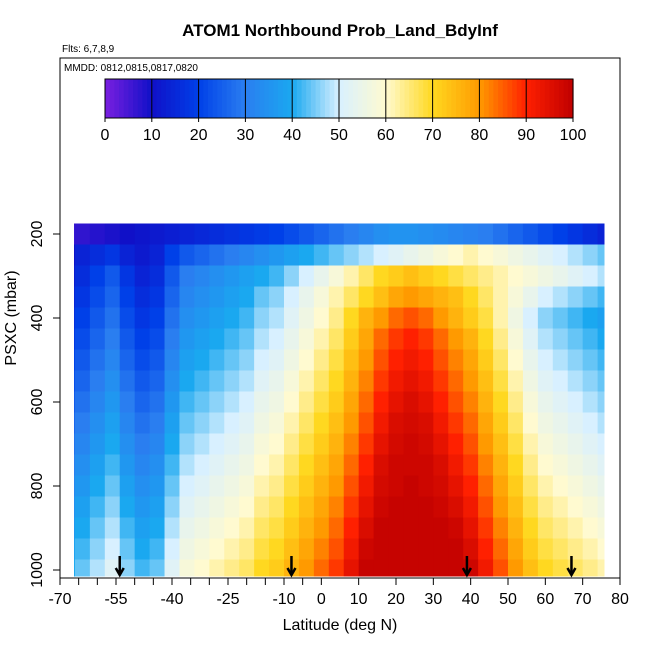 The image size is (650, 650). Describe the element at coordinates (480, 135) in the screenshot. I see `colorbar-tick-label: 80` at that location.